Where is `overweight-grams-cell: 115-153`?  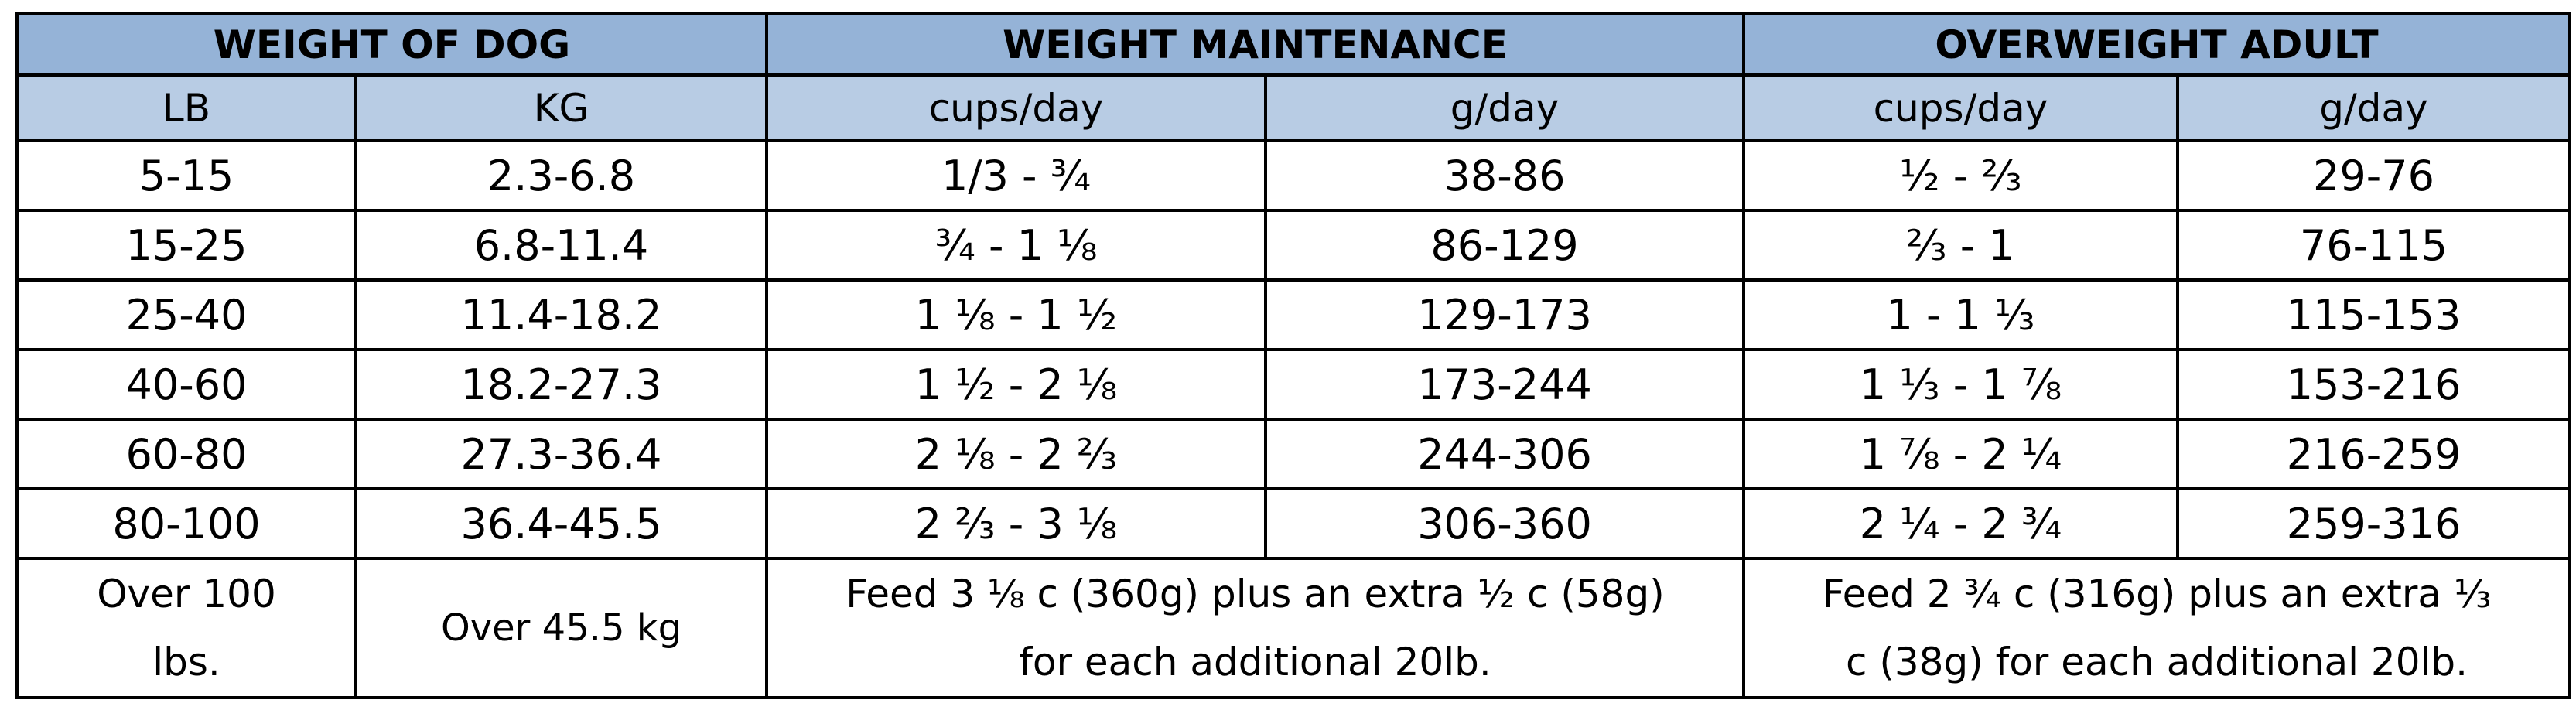
overweight-grams-cell: 115-153 is located at coordinates (2373, 314).